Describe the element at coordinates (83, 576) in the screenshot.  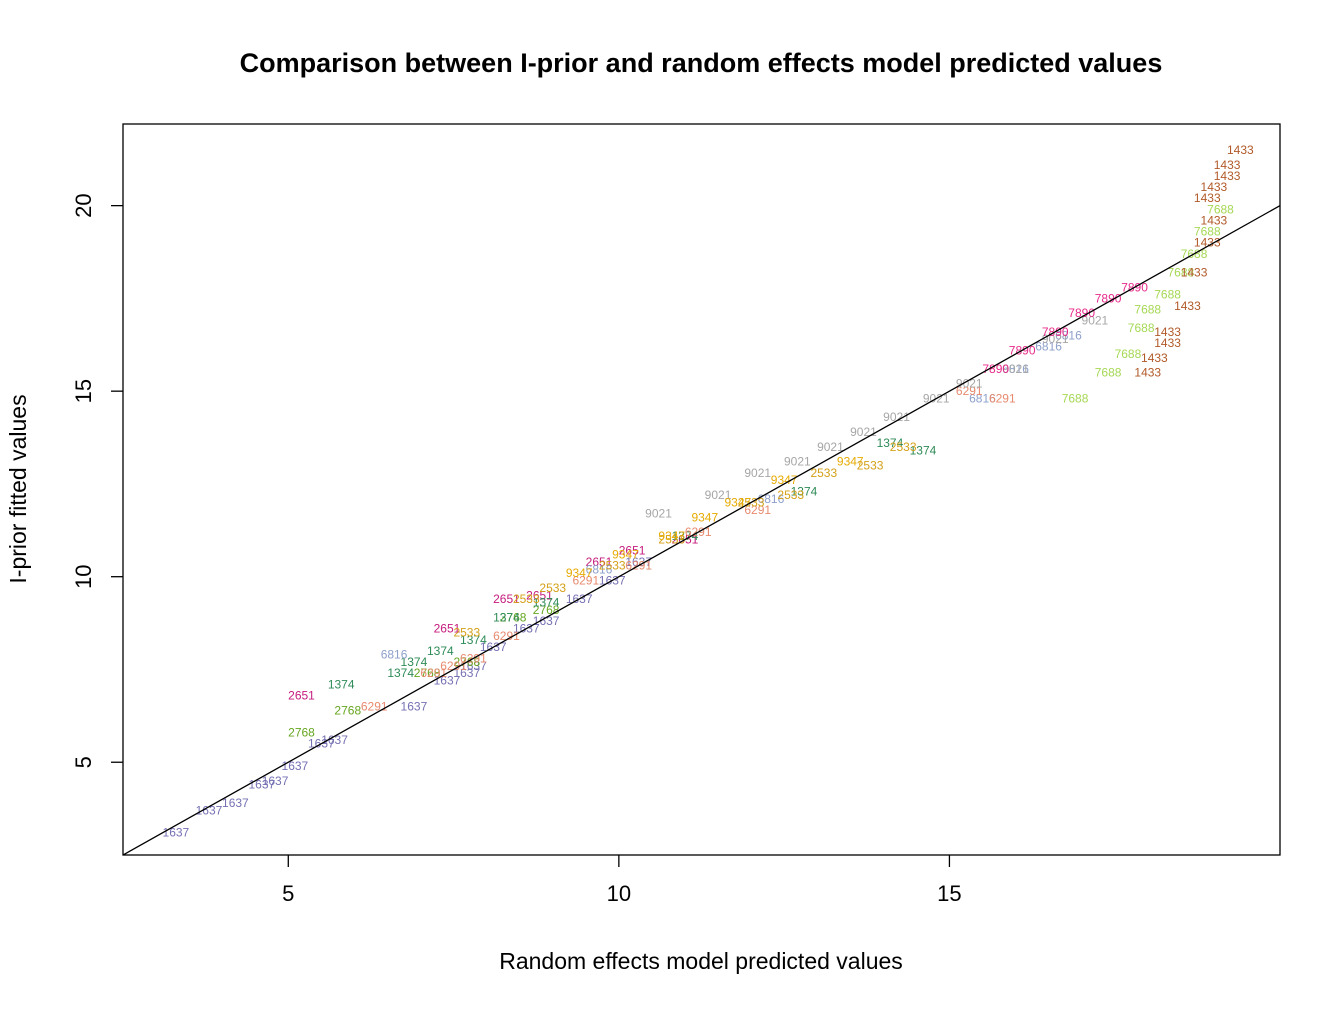
I see `y-tick-label: 10` at that location.